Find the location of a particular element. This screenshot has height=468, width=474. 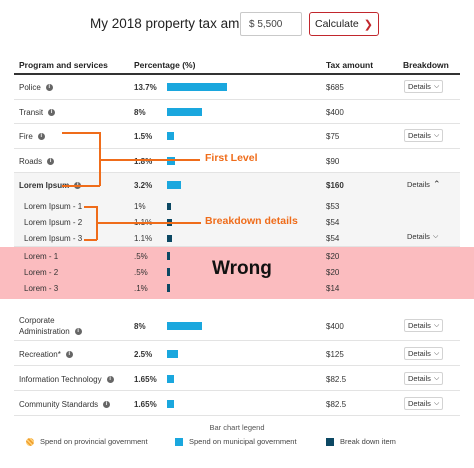

chevron-right-icon: ❯ is located at coordinates (368, 24).